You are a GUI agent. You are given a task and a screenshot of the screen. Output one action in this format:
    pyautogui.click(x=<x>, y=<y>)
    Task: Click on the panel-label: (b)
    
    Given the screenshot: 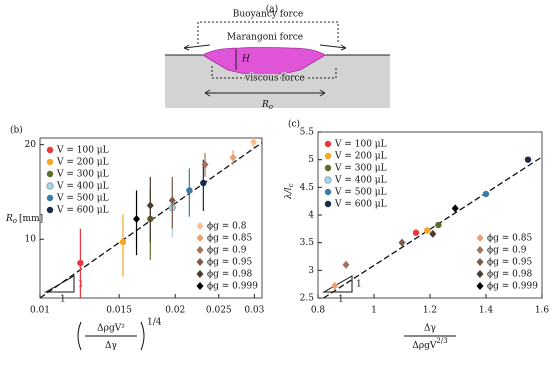 What is the action you would take?
    pyautogui.click(x=16, y=130)
    